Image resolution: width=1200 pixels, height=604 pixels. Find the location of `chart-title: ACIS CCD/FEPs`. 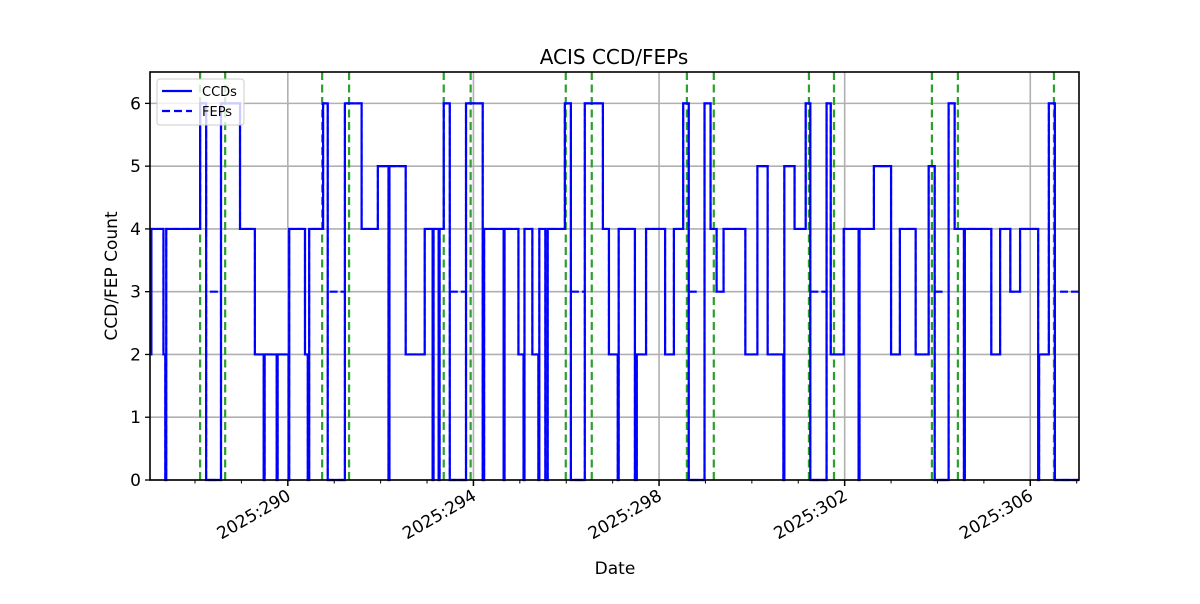

chart-title: ACIS CCD/FEPs is located at coordinates (614, 57).